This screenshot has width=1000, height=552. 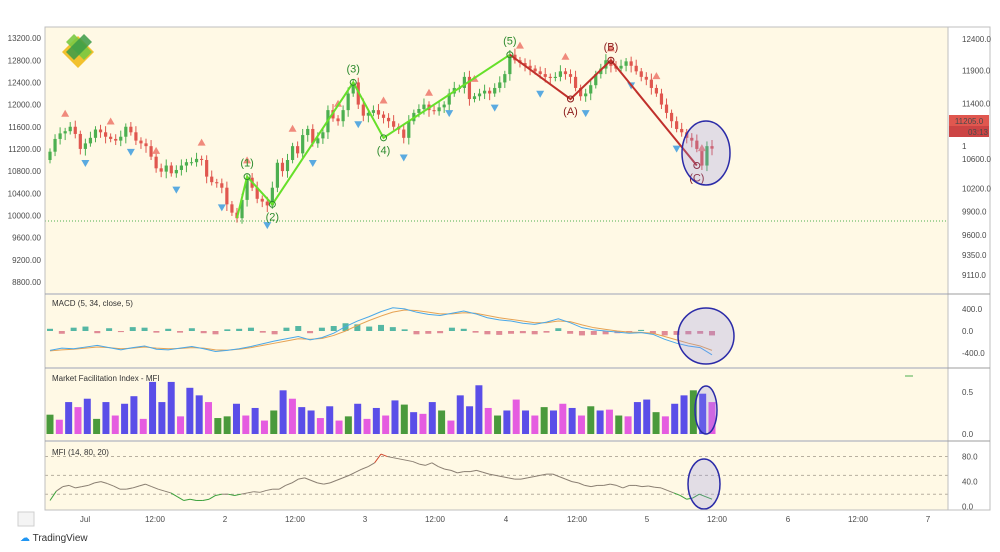 I want to click on macd-axis-tick: 400.0, so click(x=972, y=309).